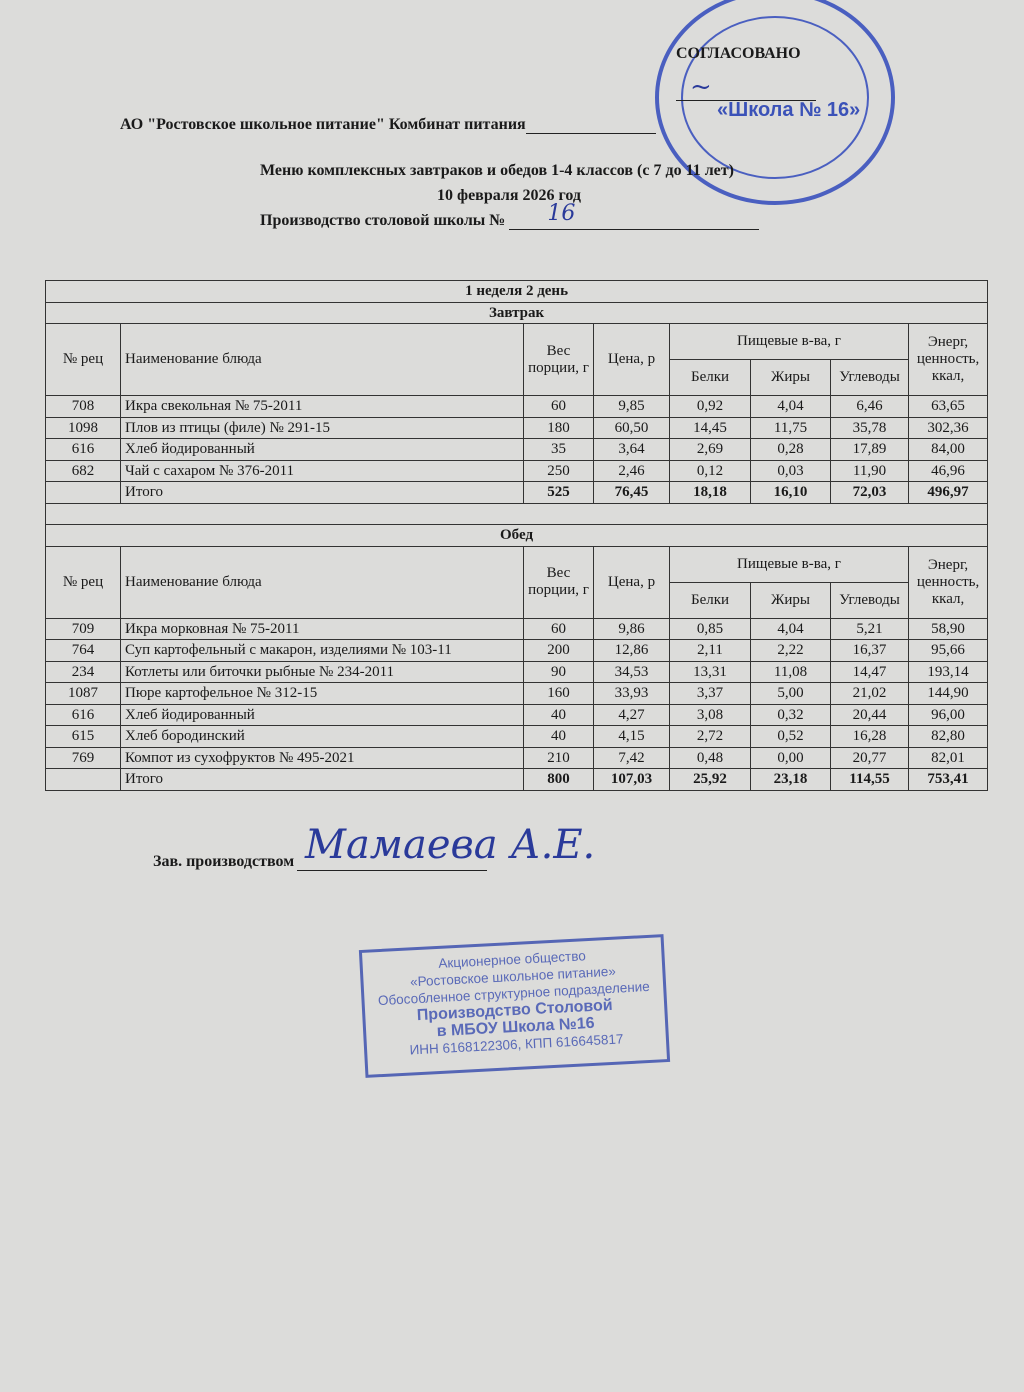 The image size is (1024, 1392). What do you see at coordinates (322, 693) in the screenshot?
I see `table-cell: Пюре картофельное № 312-15` at bounding box center [322, 693].